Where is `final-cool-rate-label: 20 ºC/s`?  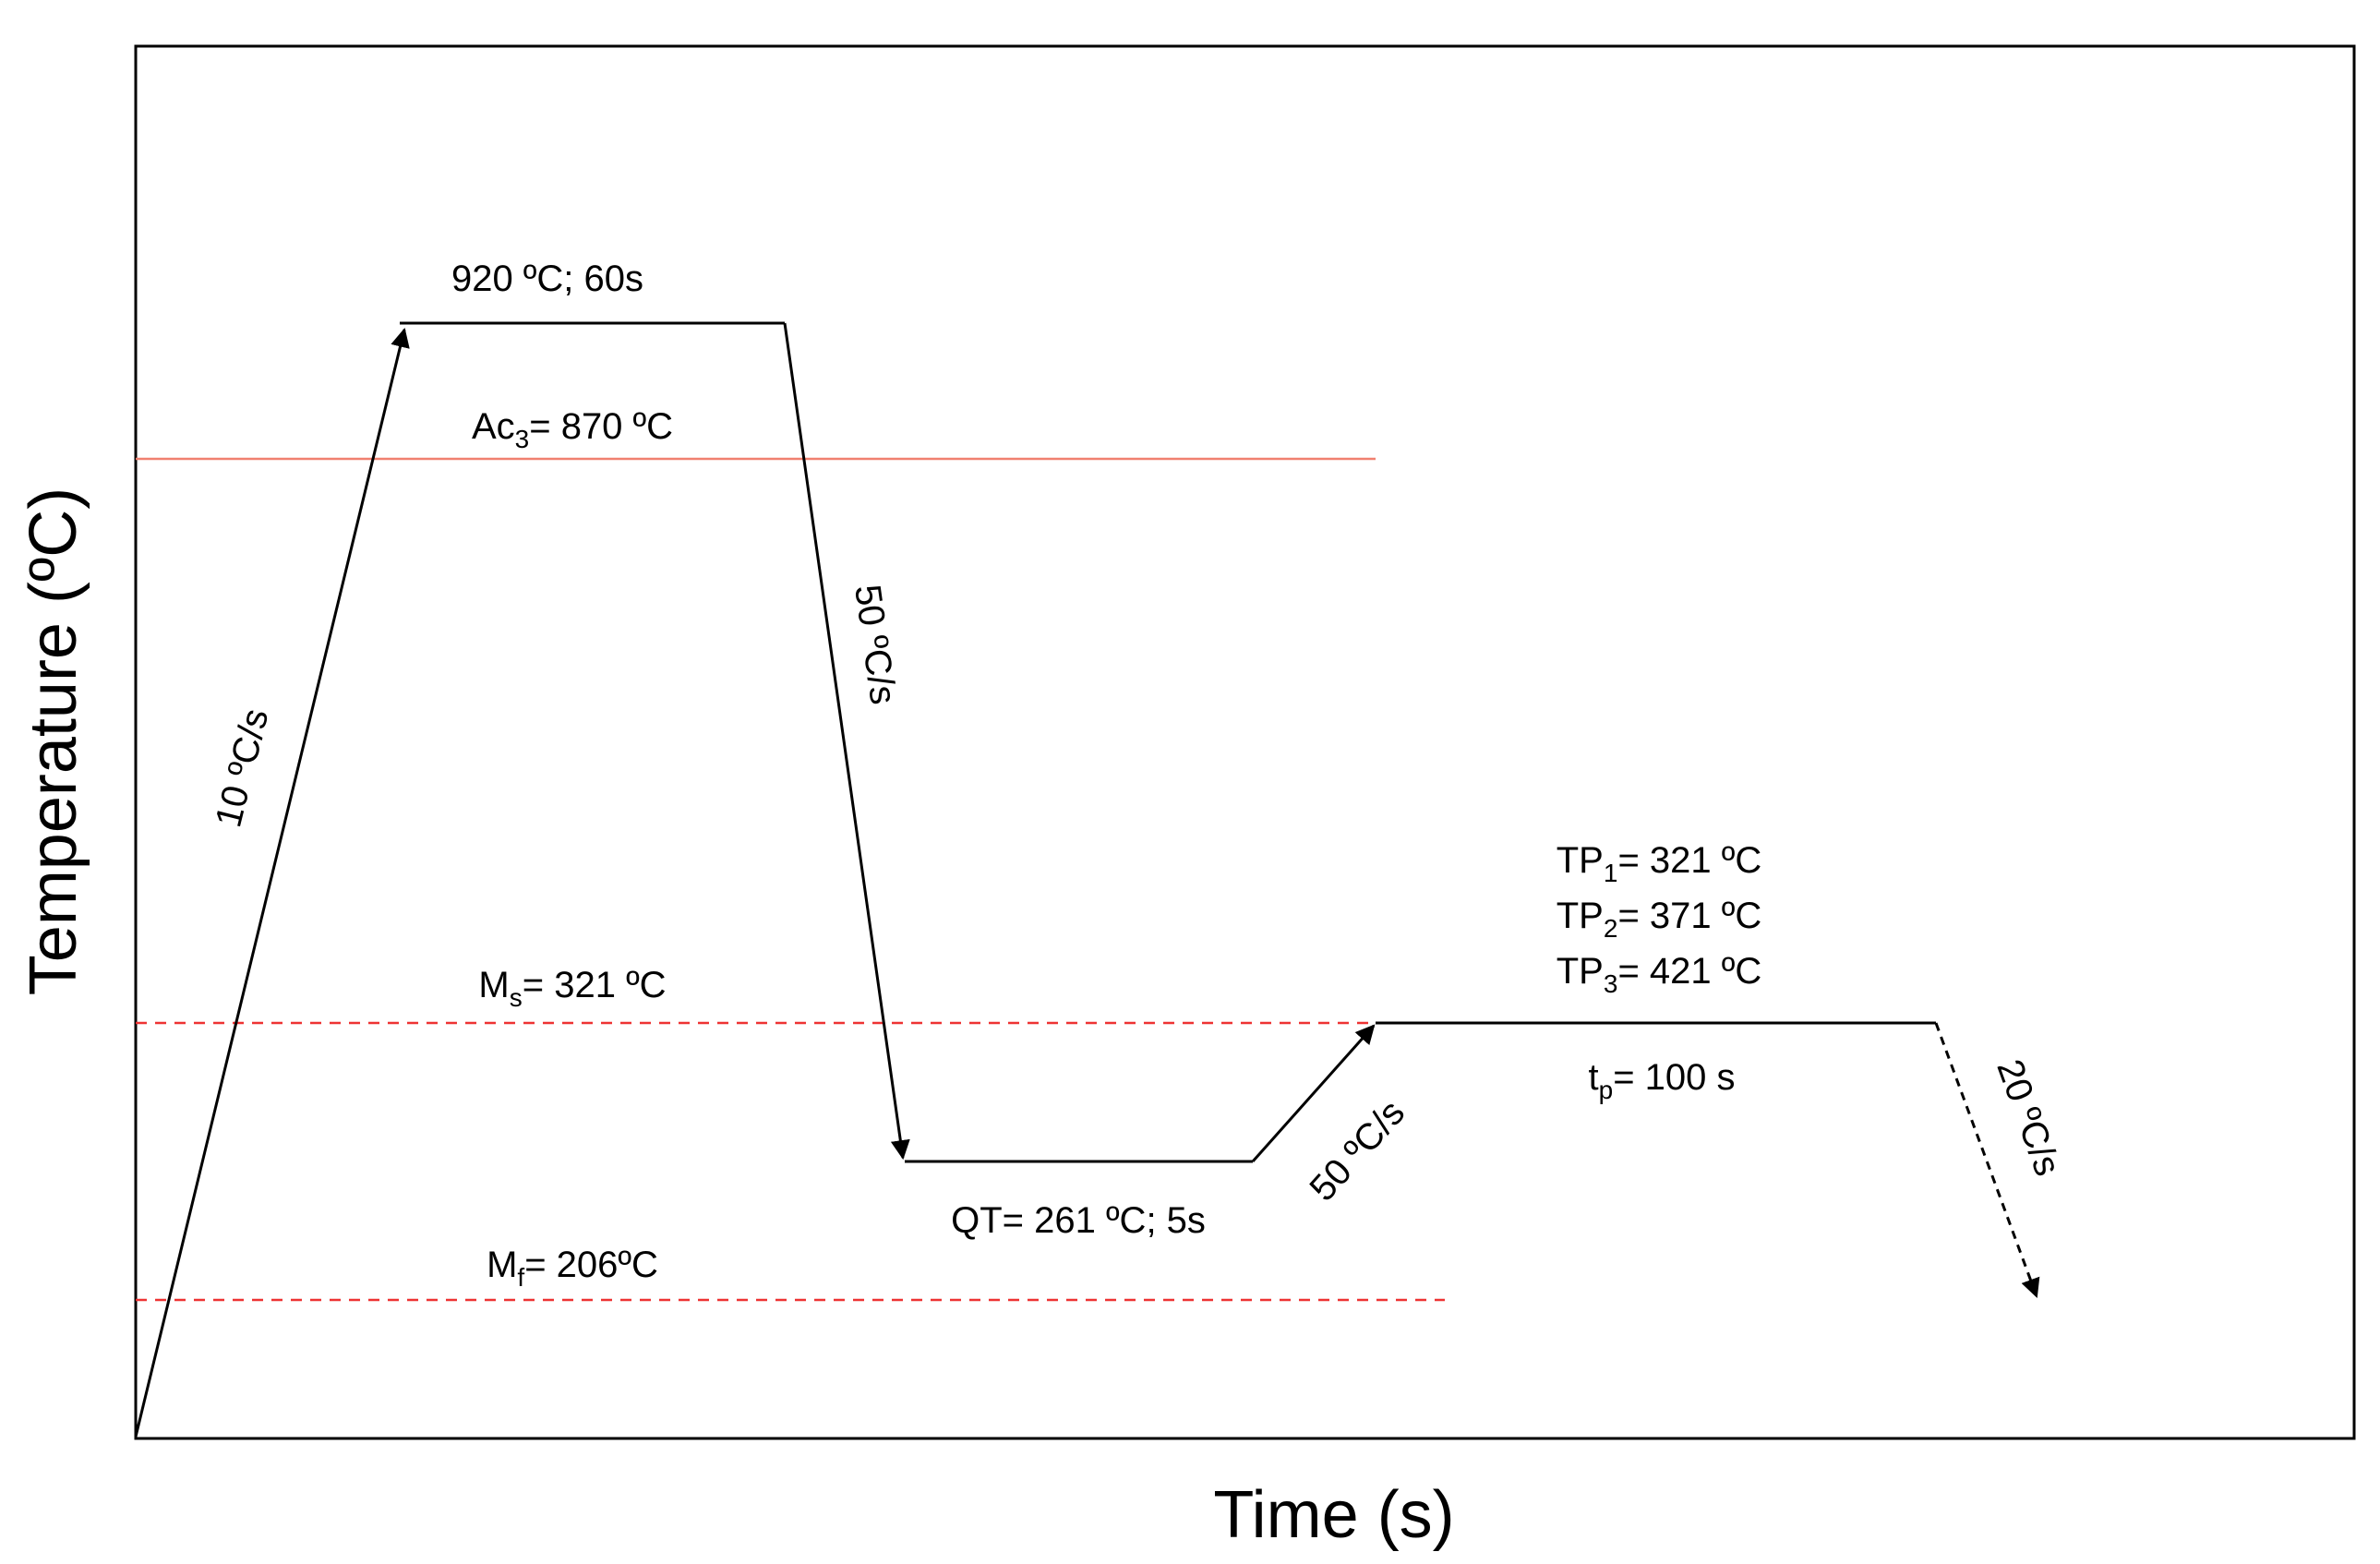
final-cool-rate-label: 20 ºC/s is located at coordinates (2028, 1117).